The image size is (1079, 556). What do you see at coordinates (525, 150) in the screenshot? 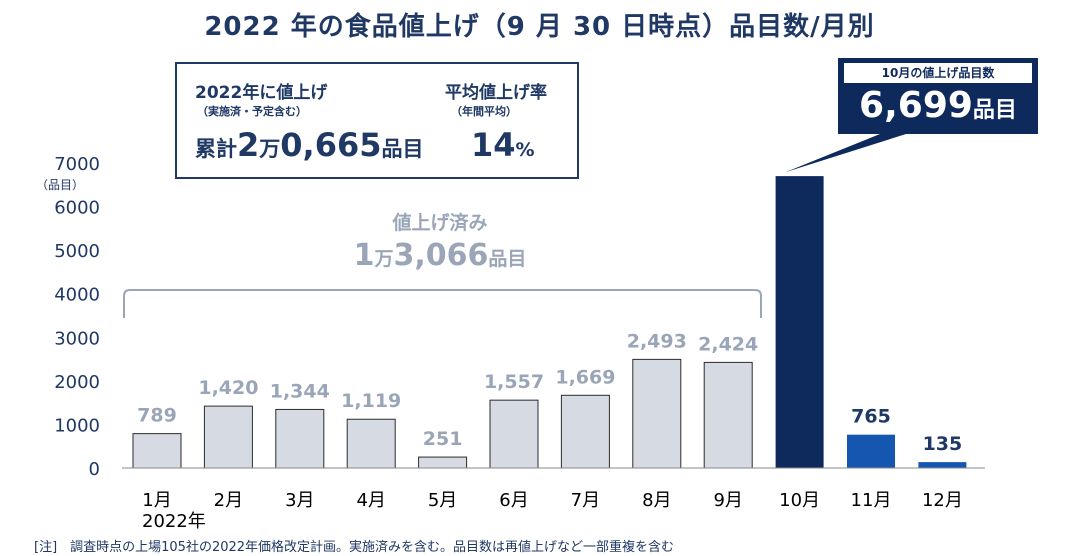
I see `rate-unit: %` at bounding box center [525, 150].